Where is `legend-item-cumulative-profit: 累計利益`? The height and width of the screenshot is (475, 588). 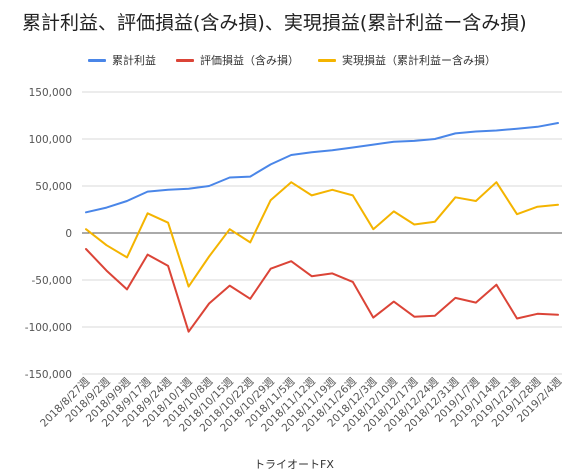
legend-item-cumulative-profit: 累計利益 is located at coordinates (122, 60).